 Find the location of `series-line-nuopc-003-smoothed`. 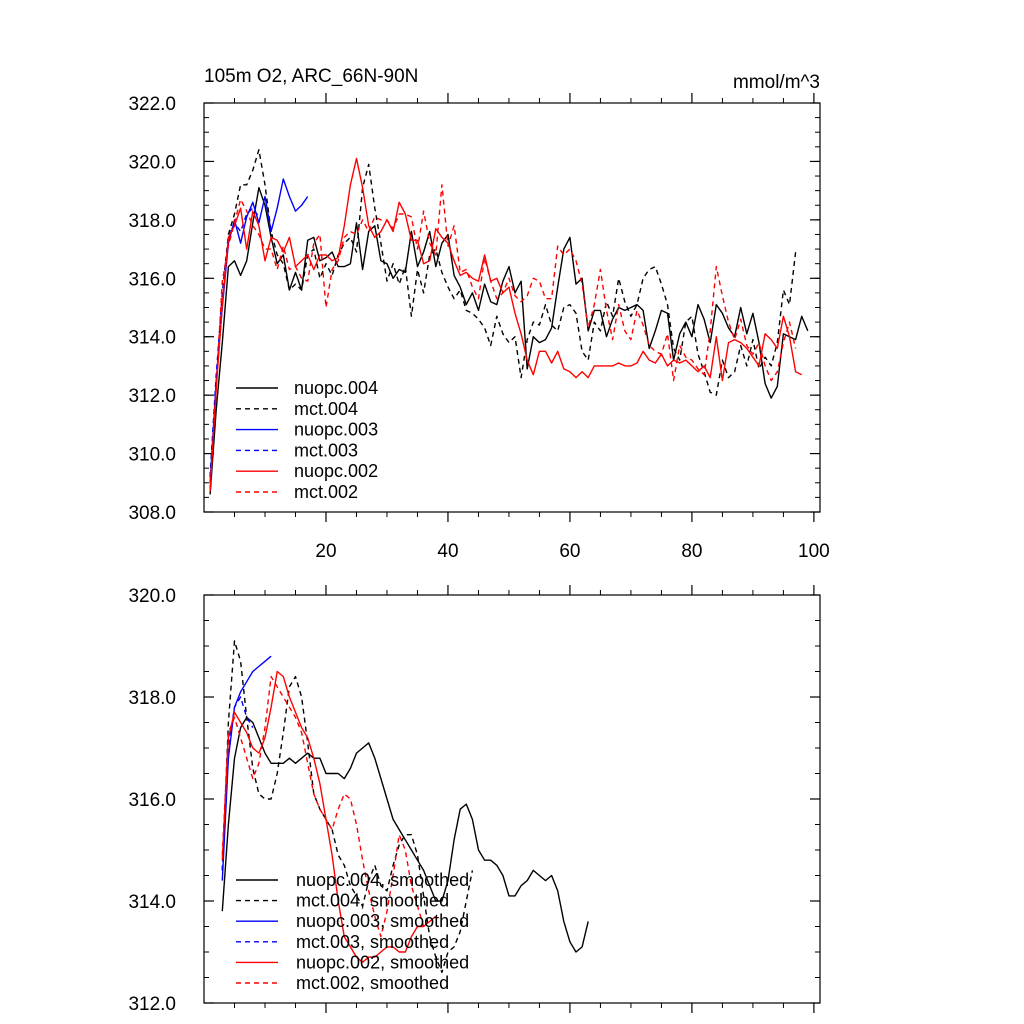

series-line-nuopc-003-smoothed is located at coordinates (246, 768).